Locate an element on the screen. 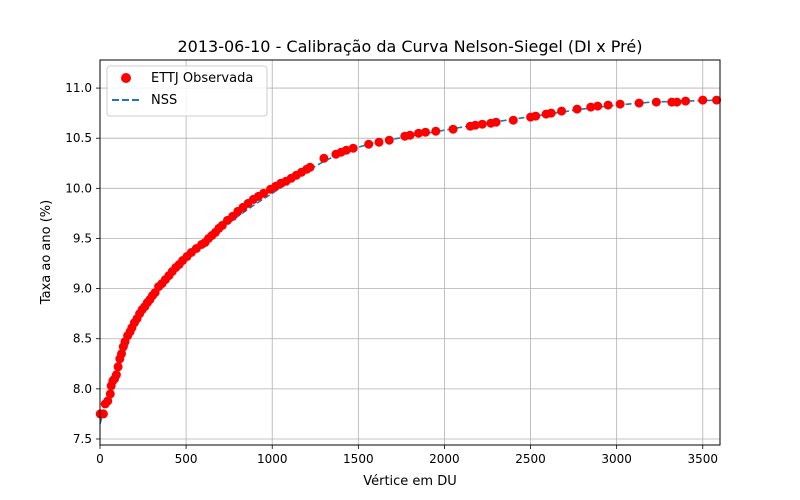 The image size is (800, 500). legend-box is located at coordinates (187, 91).